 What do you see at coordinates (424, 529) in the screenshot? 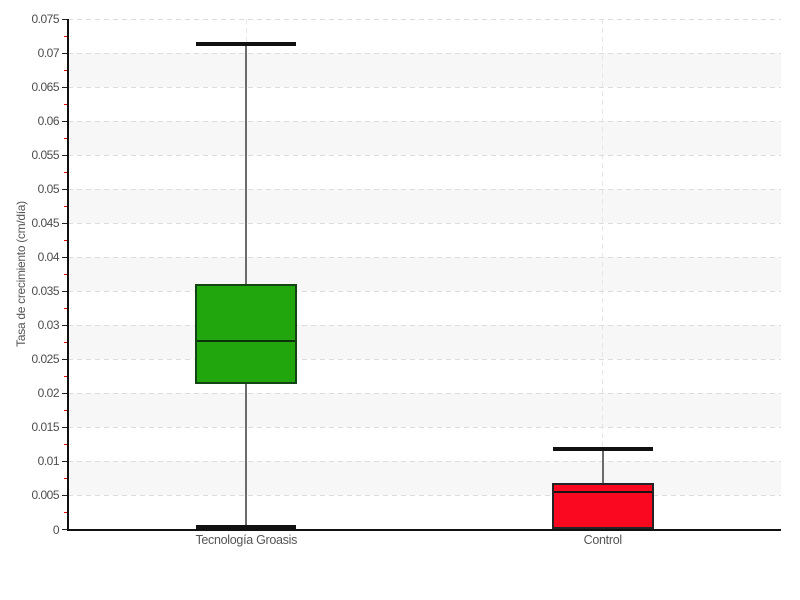
I see `x-axis-line` at bounding box center [424, 529].